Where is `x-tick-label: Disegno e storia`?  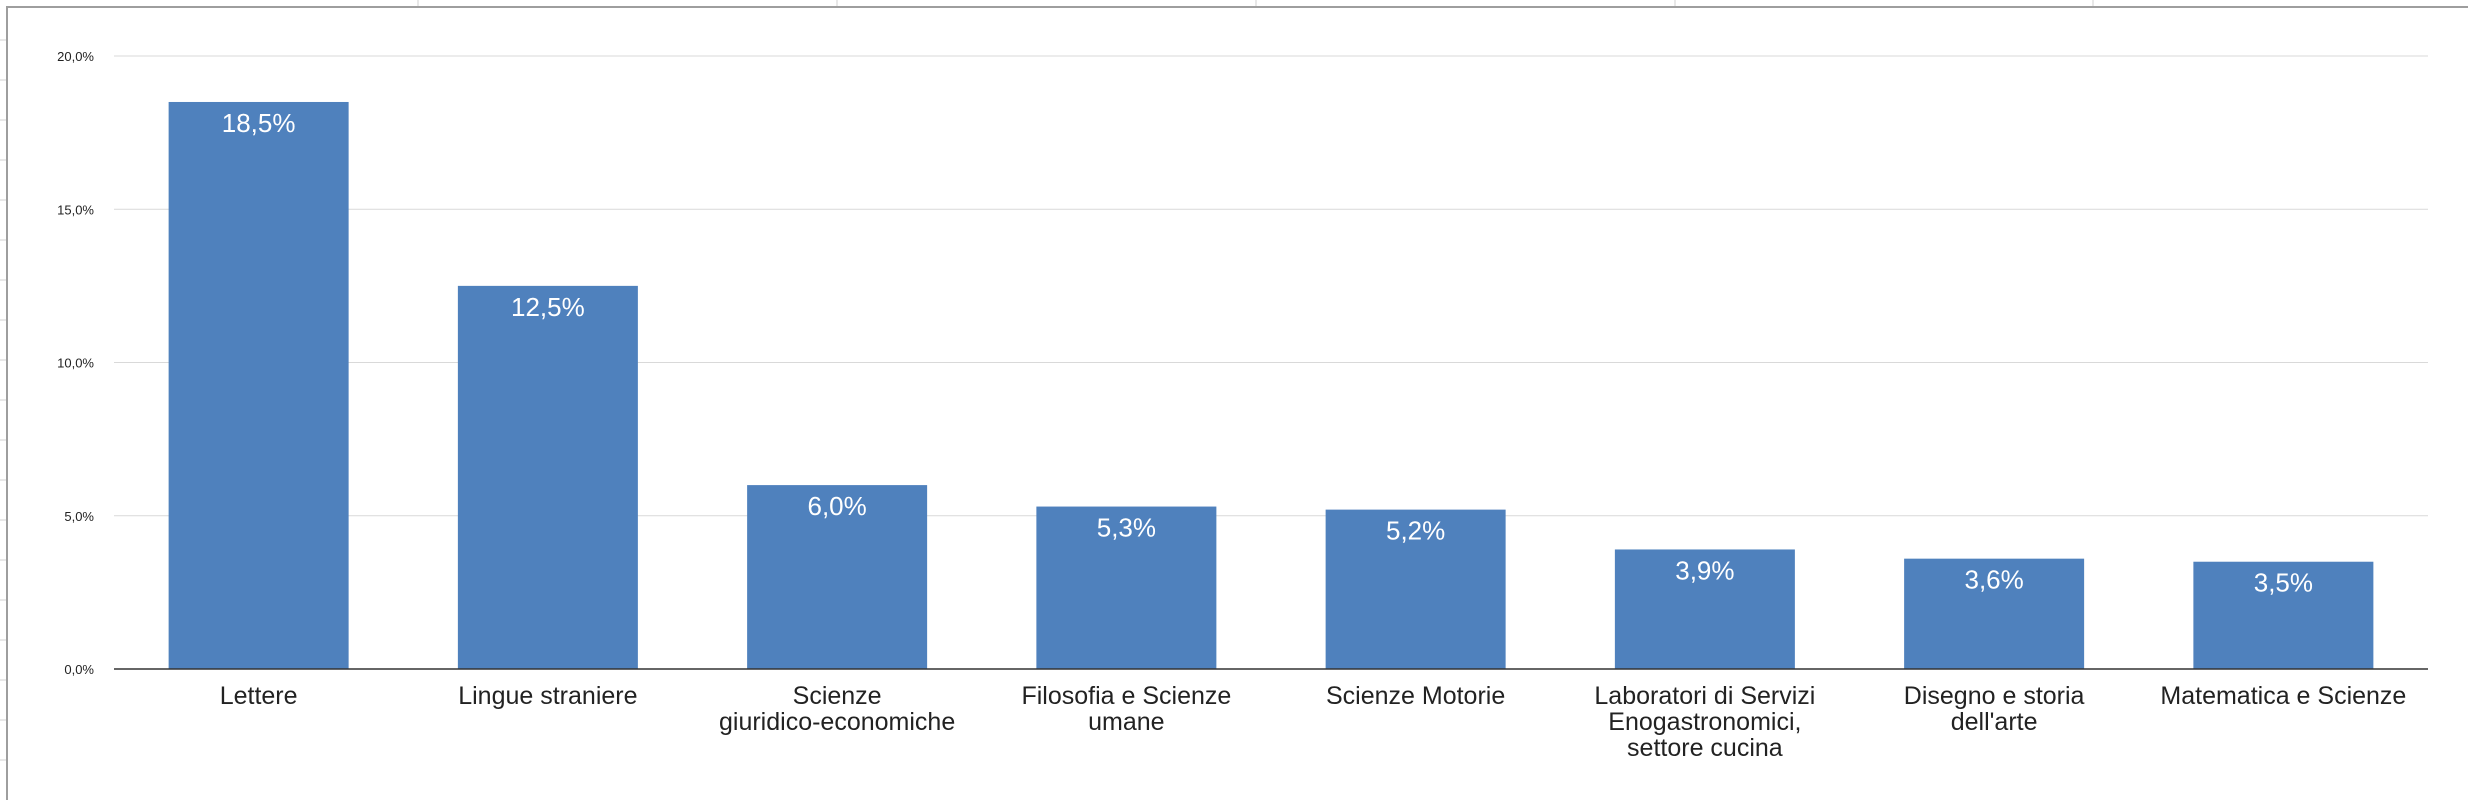
x-tick-label: Disegno e storia is located at coordinates (1994, 696).